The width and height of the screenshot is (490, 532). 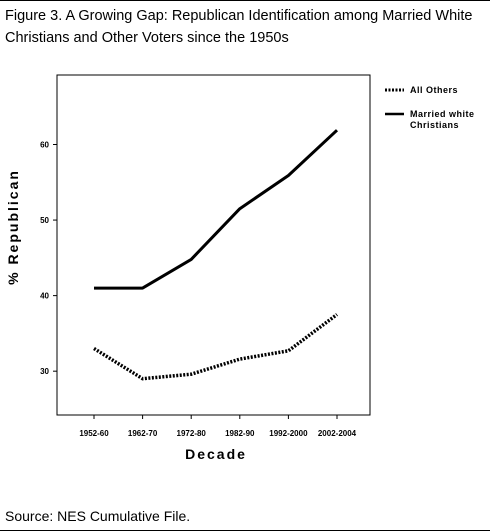 What do you see at coordinates (288, 433) in the screenshot?
I see `x-tick-label: 1992-2000` at bounding box center [288, 433].